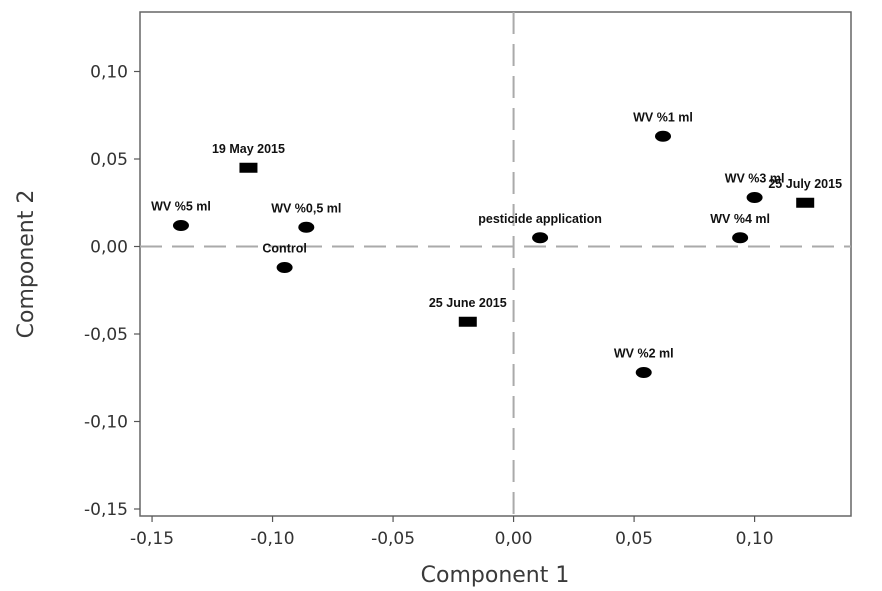  I want to click on y-tick-label: 0,10, so click(109, 73).